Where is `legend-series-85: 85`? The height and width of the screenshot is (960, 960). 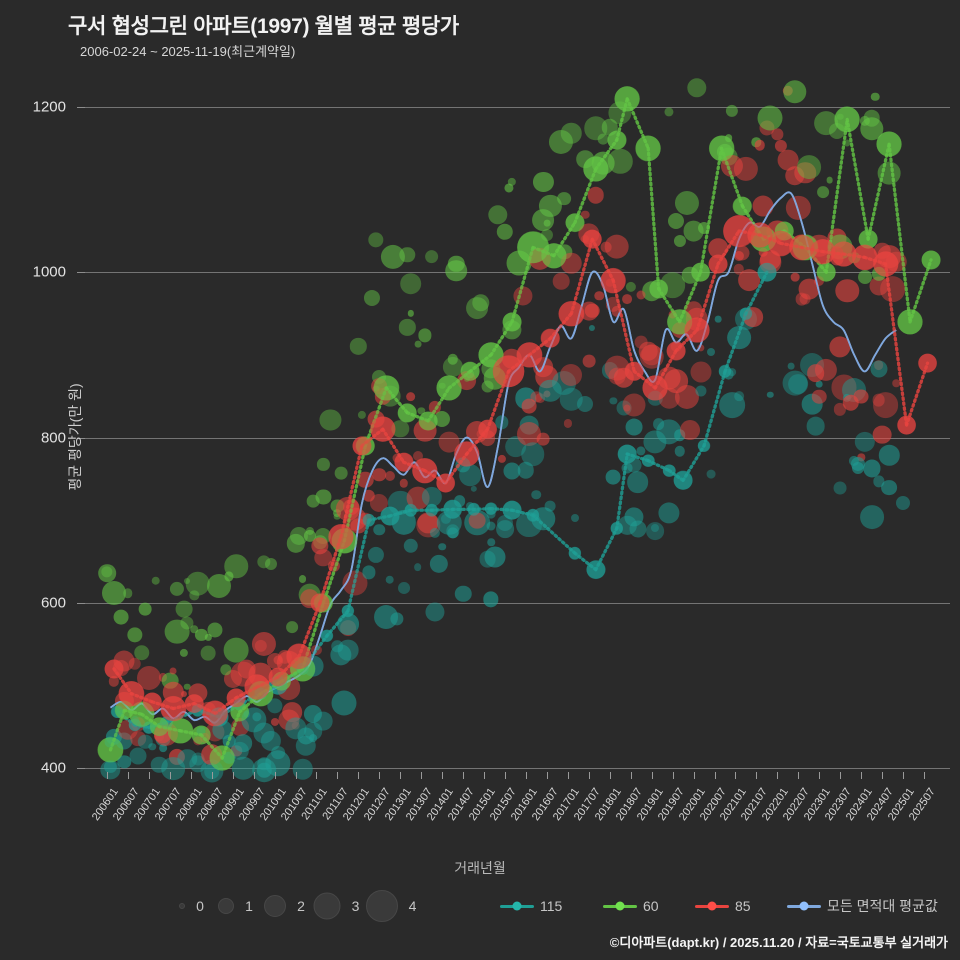 legend-series-85: 85 is located at coordinates (723, 906).